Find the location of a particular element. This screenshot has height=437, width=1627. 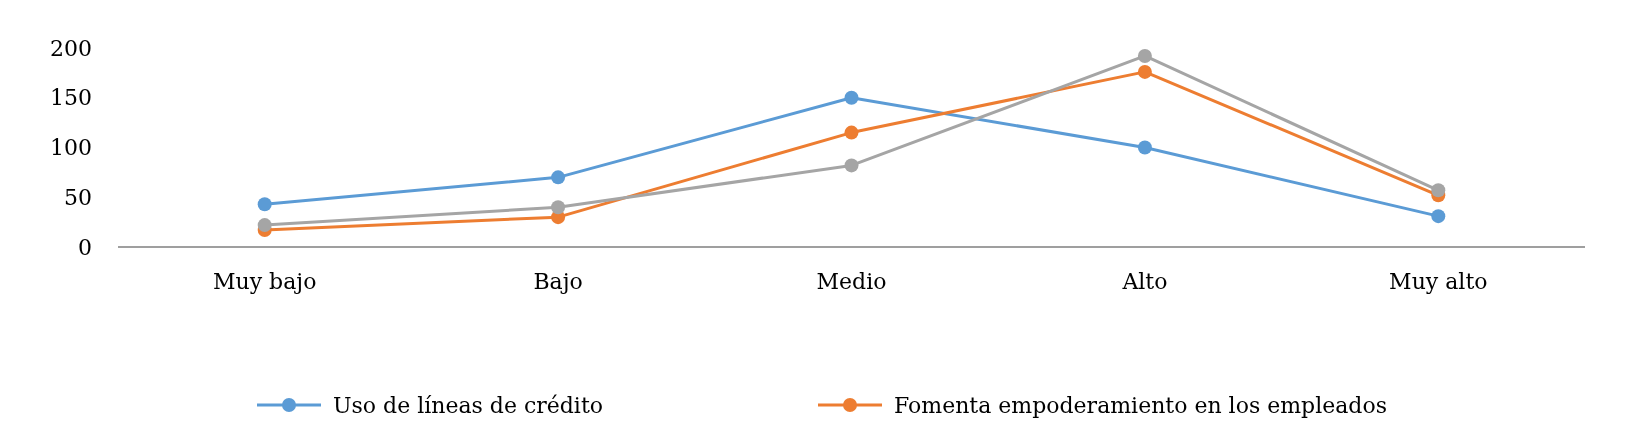

y-tick-label: 150 is located at coordinates (71, 98).